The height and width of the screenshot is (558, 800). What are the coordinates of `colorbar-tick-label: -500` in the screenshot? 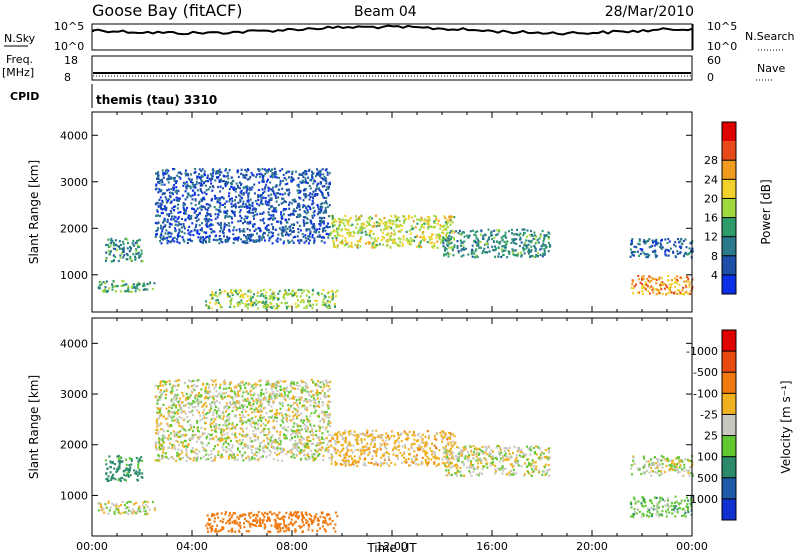 It's located at (705, 372).